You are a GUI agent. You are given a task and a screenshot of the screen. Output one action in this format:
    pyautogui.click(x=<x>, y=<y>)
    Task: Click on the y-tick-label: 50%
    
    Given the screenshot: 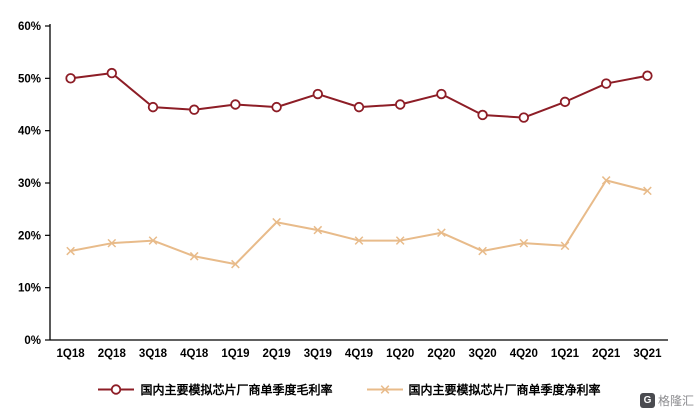 What is the action you would take?
    pyautogui.click(x=29, y=79)
    